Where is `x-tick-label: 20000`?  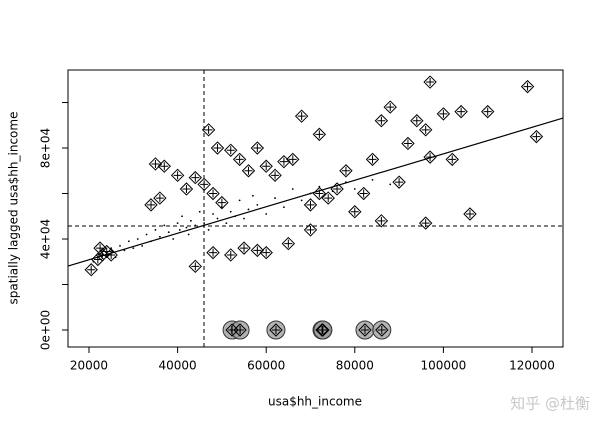
x-tick-label: 20000 is located at coordinates (89, 366).